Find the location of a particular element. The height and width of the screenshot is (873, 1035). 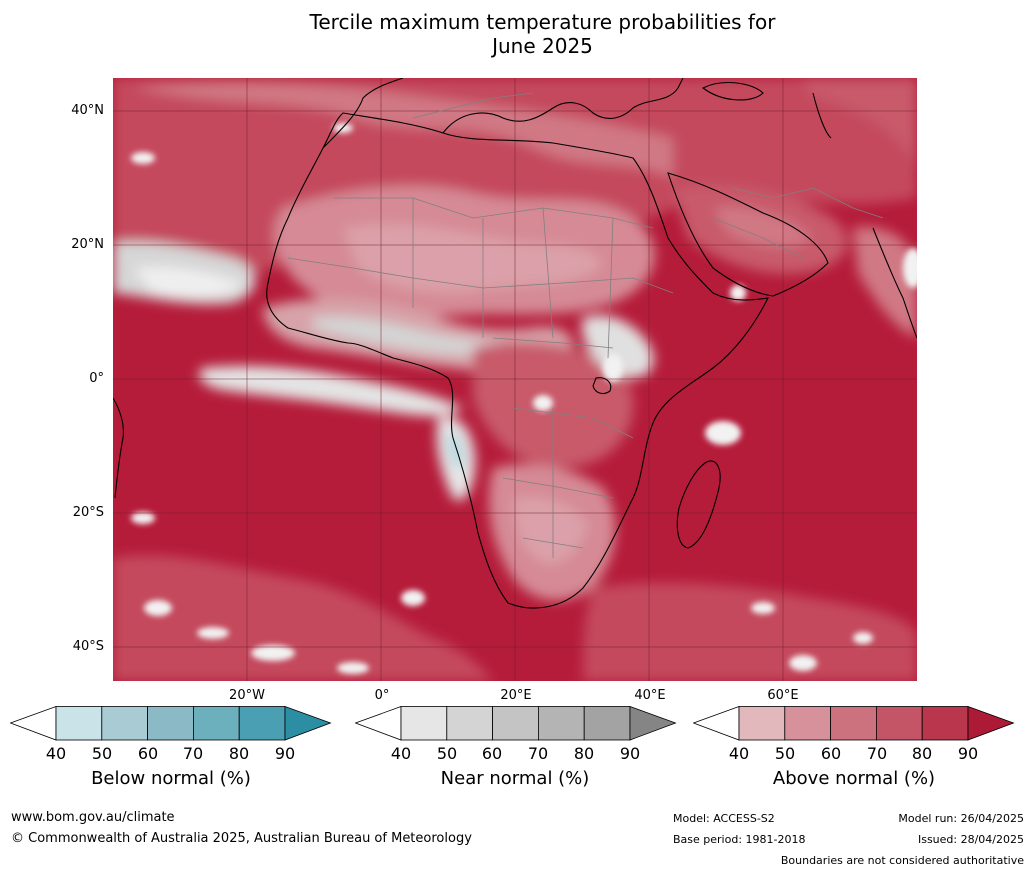

colorbar-label-near: Near normal (%) is located at coordinates (515, 778).